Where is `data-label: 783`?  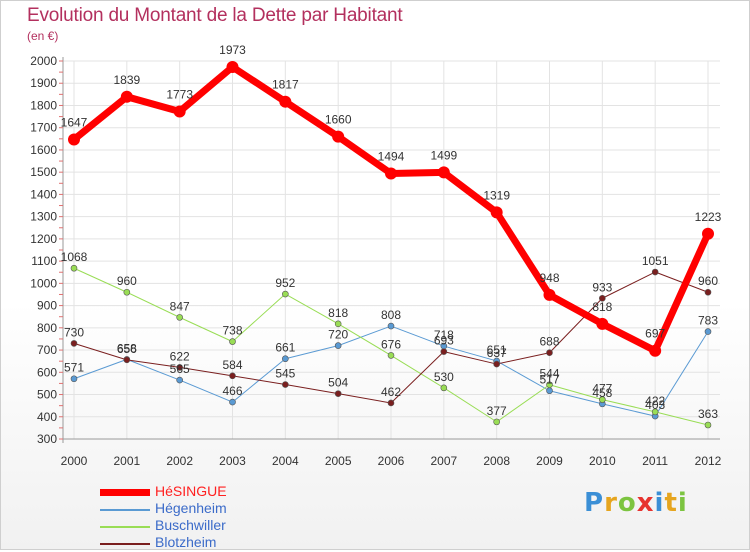
data-label: 783 is located at coordinates (708, 321).